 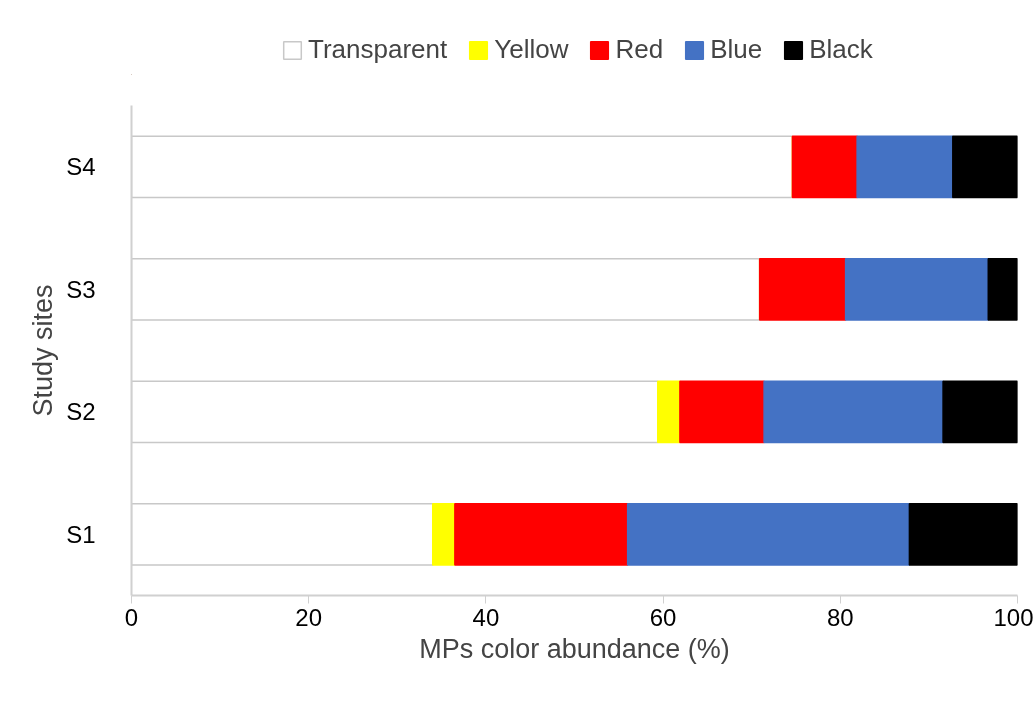 What do you see at coordinates (841, 49) in the screenshot?
I see `legend-label: Black` at bounding box center [841, 49].